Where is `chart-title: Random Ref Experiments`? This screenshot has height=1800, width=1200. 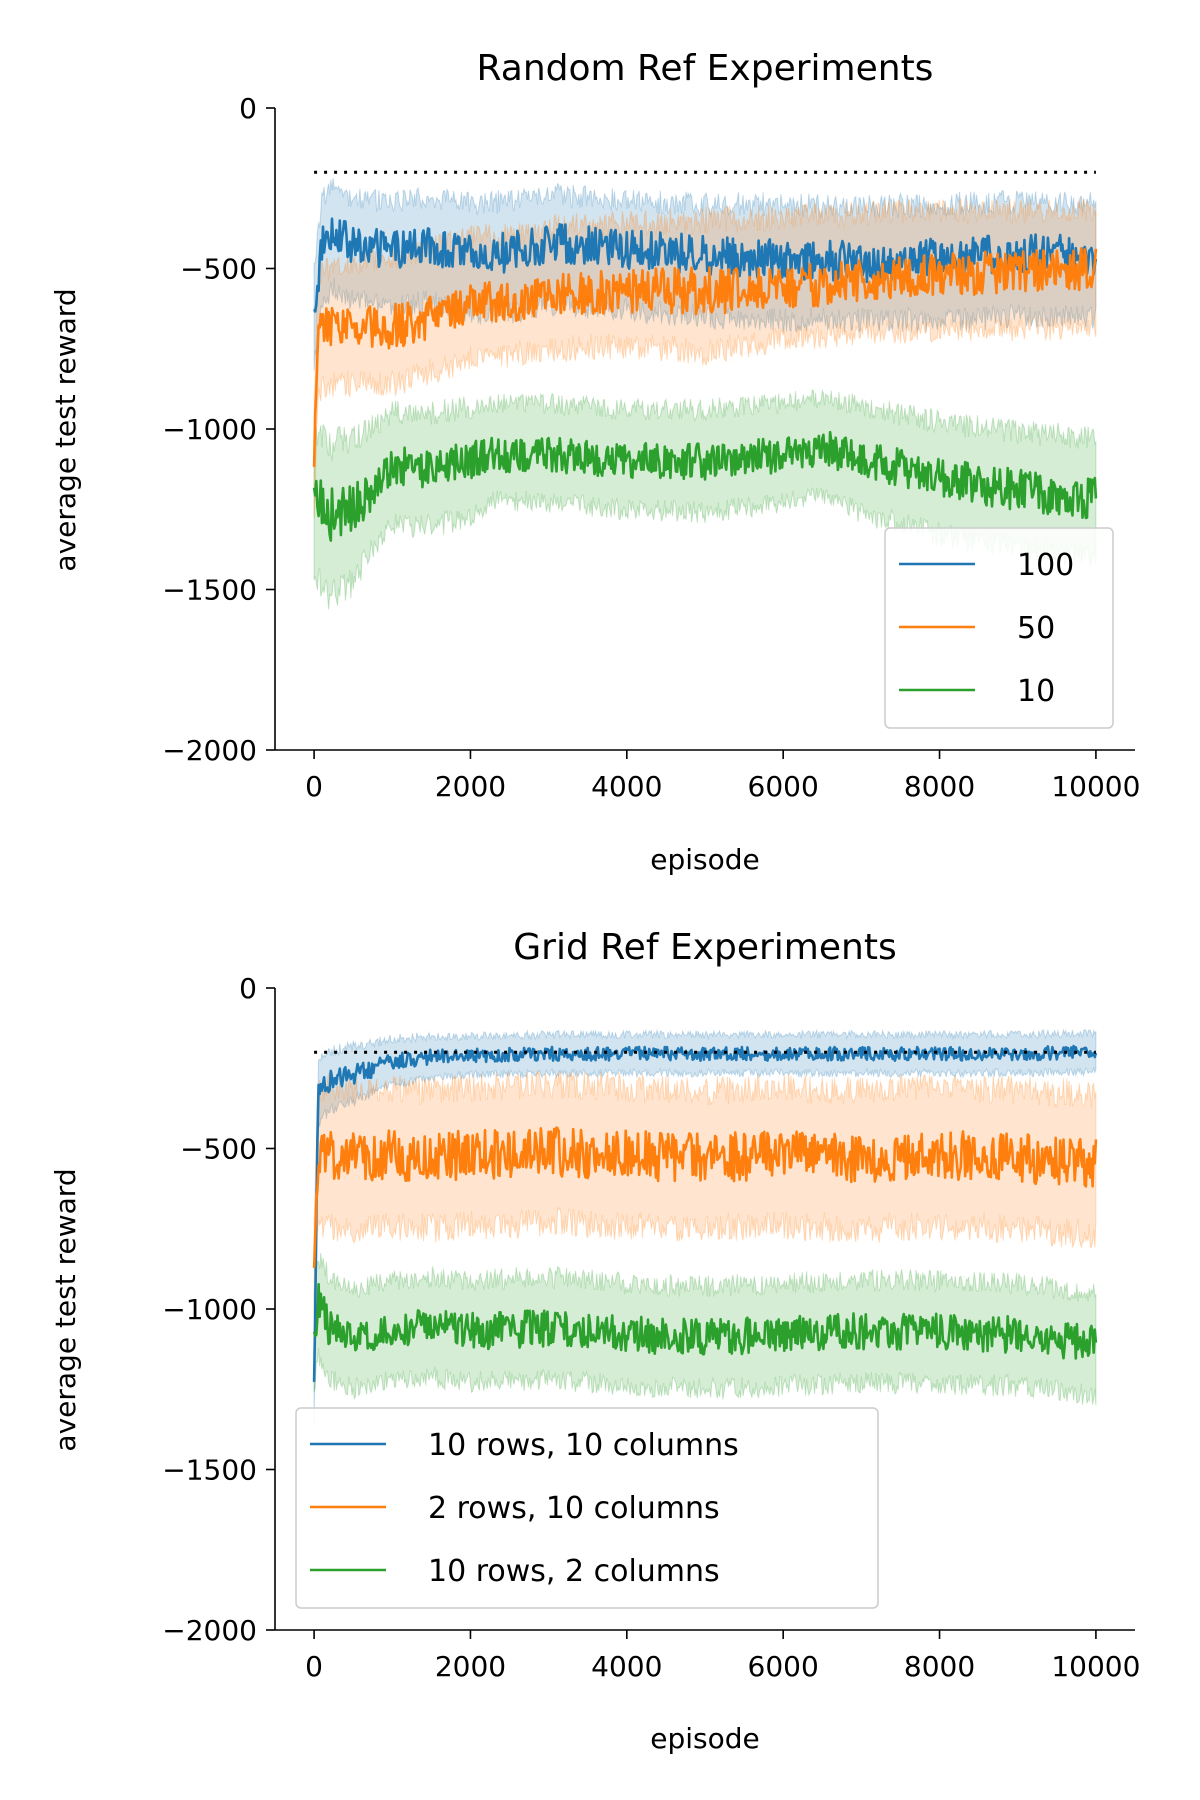 chart-title: Random Ref Experiments is located at coordinates (705, 68).